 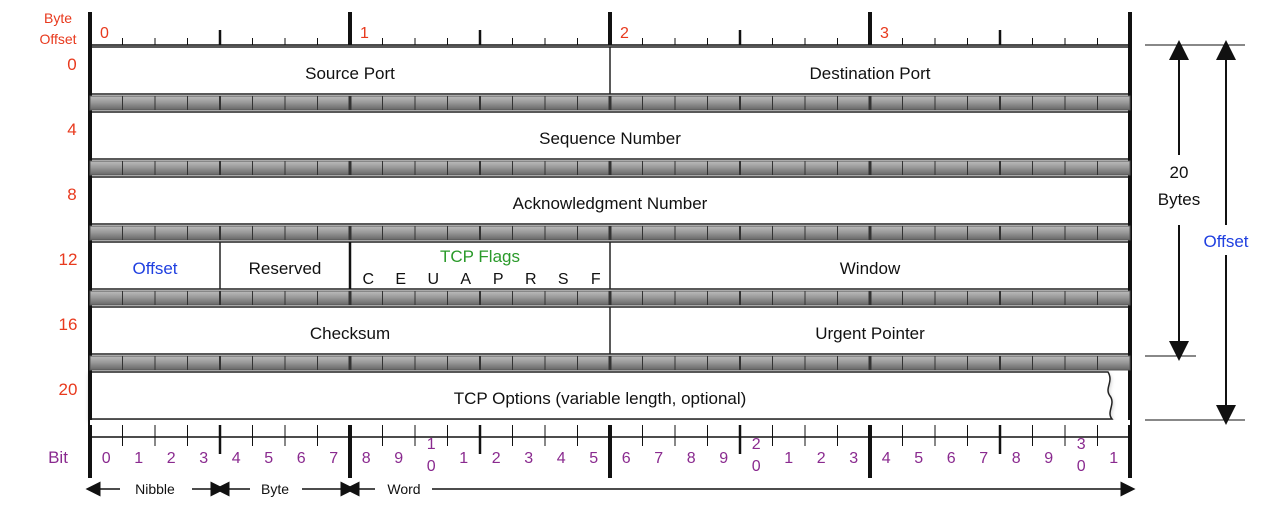 What do you see at coordinates (364, 33) in the screenshot?
I see `byte-number: 1` at bounding box center [364, 33].